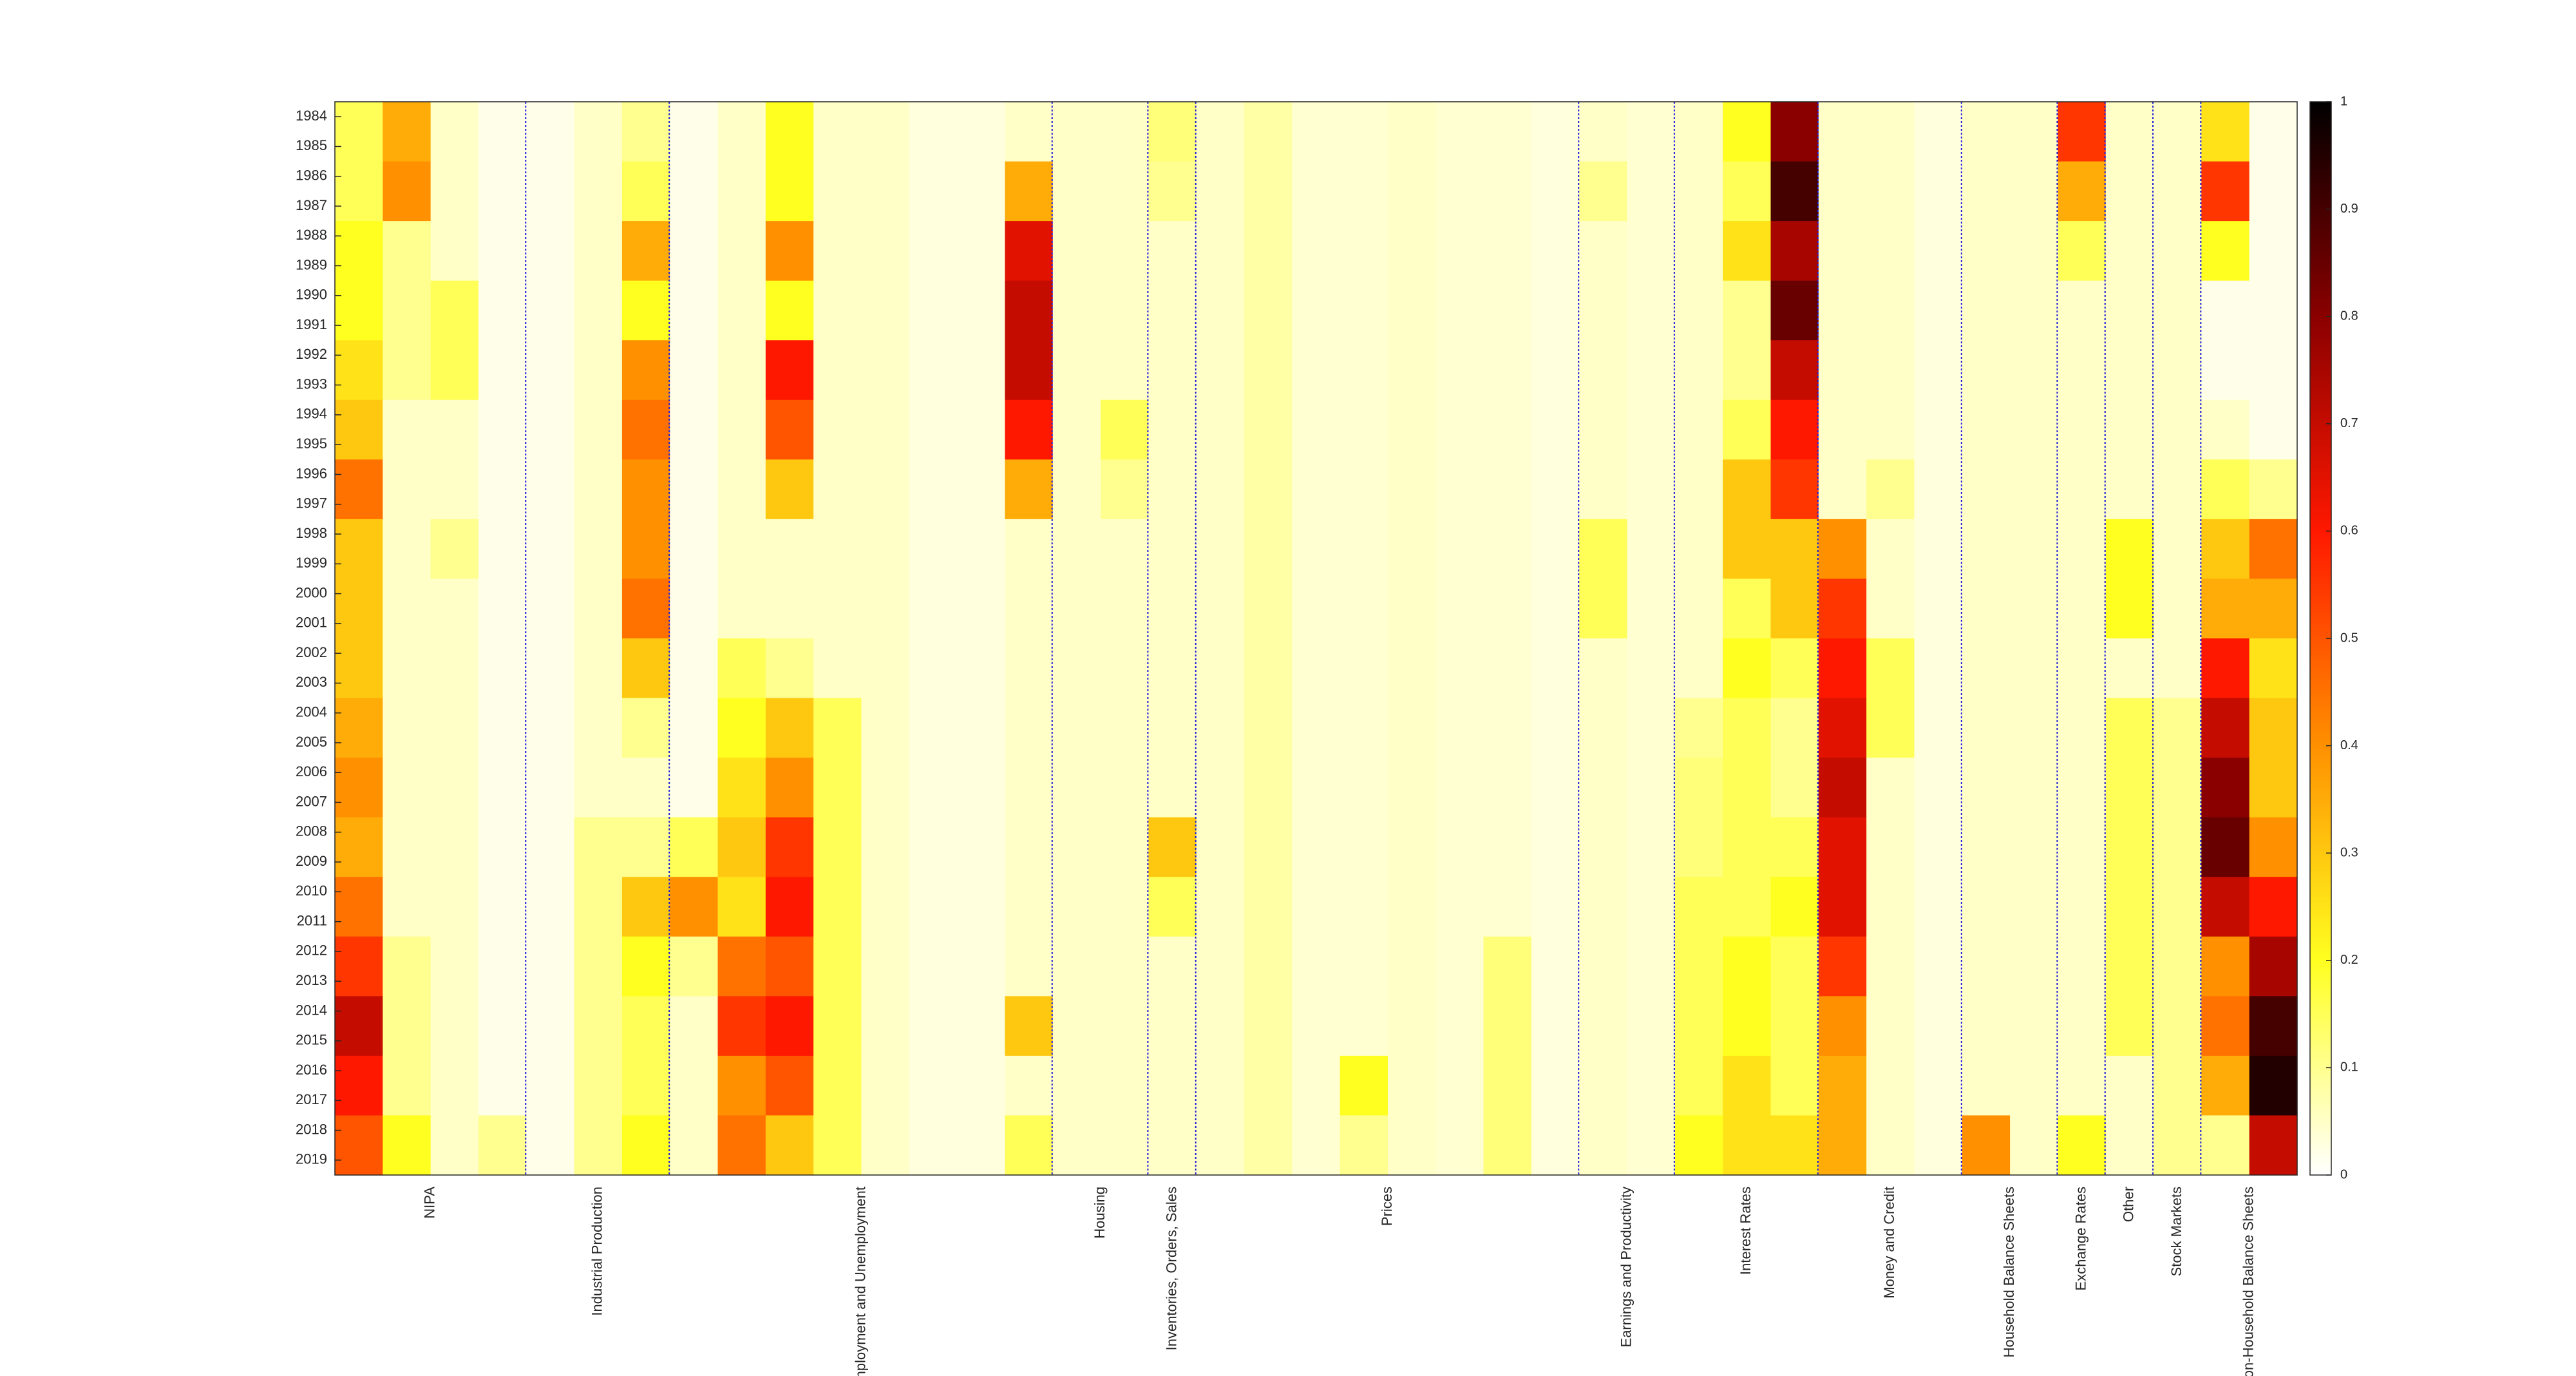 Image resolution: width=2576 pixels, height=1376 pixels. Describe the element at coordinates (311, 116) in the screenshot. I see `y-tick-label: 1984` at that location.